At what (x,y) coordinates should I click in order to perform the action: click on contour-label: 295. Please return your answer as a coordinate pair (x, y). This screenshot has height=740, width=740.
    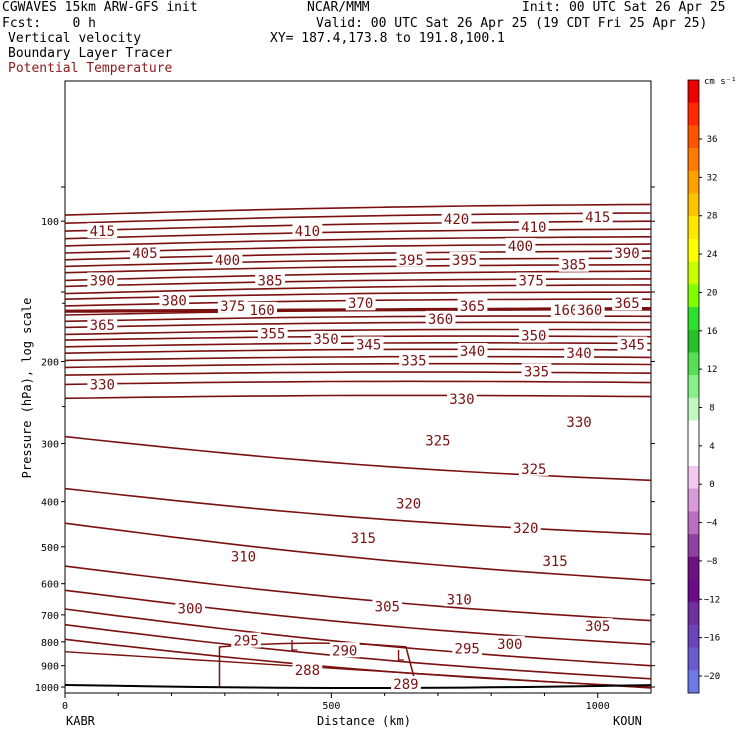
    Looking at the image, I should click on (467, 649).